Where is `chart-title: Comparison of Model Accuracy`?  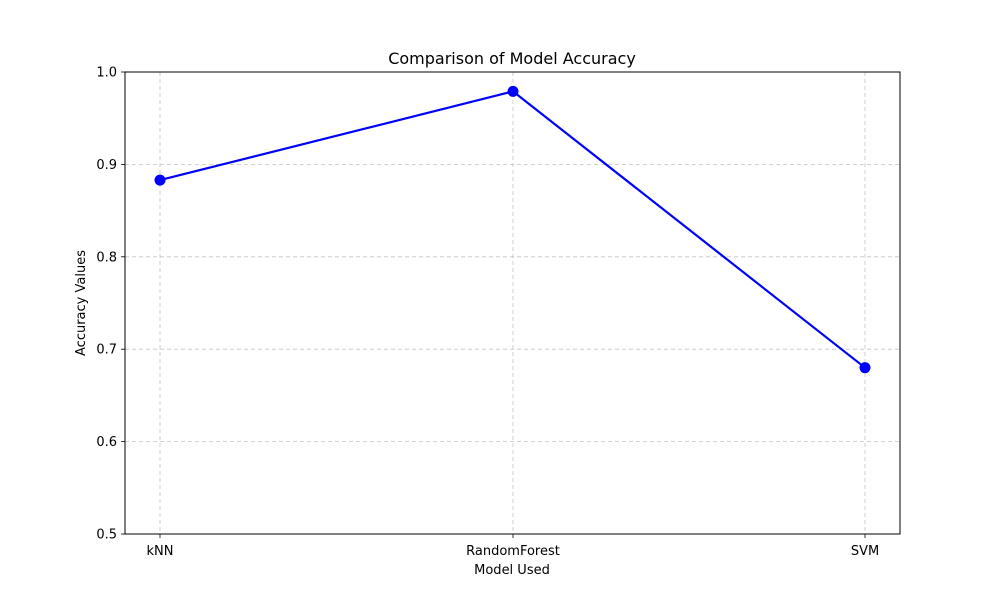 chart-title: Comparison of Model Accuracy is located at coordinates (512, 58).